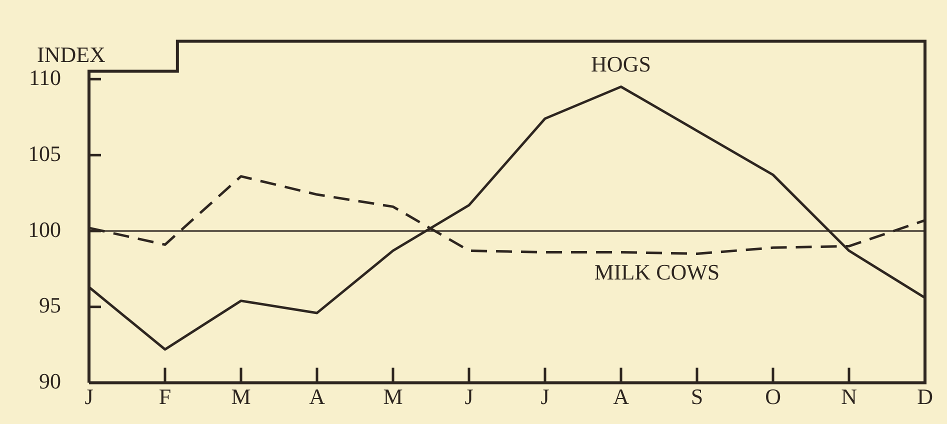 This screenshot has height=424, width=947. What do you see at coordinates (697, 396) in the screenshot?
I see `x-tick-label: S` at bounding box center [697, 396].